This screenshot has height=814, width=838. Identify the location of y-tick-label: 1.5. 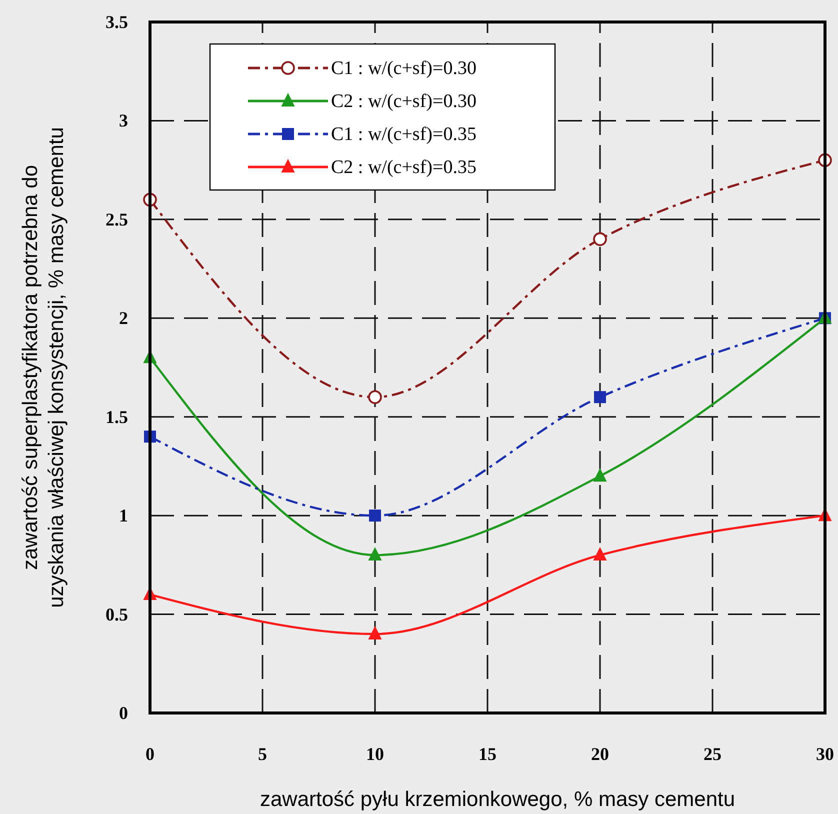
(117, 416).